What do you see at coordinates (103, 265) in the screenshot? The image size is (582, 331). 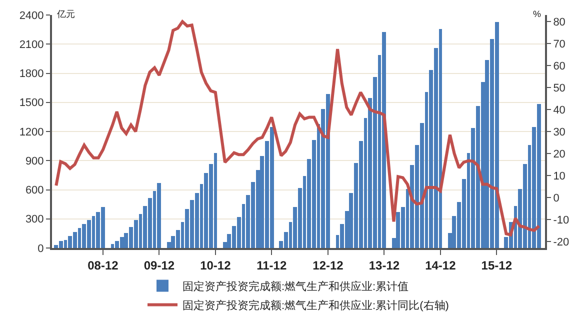 I see `x-tick-label: 08-12` at bounding box center [103, 265].